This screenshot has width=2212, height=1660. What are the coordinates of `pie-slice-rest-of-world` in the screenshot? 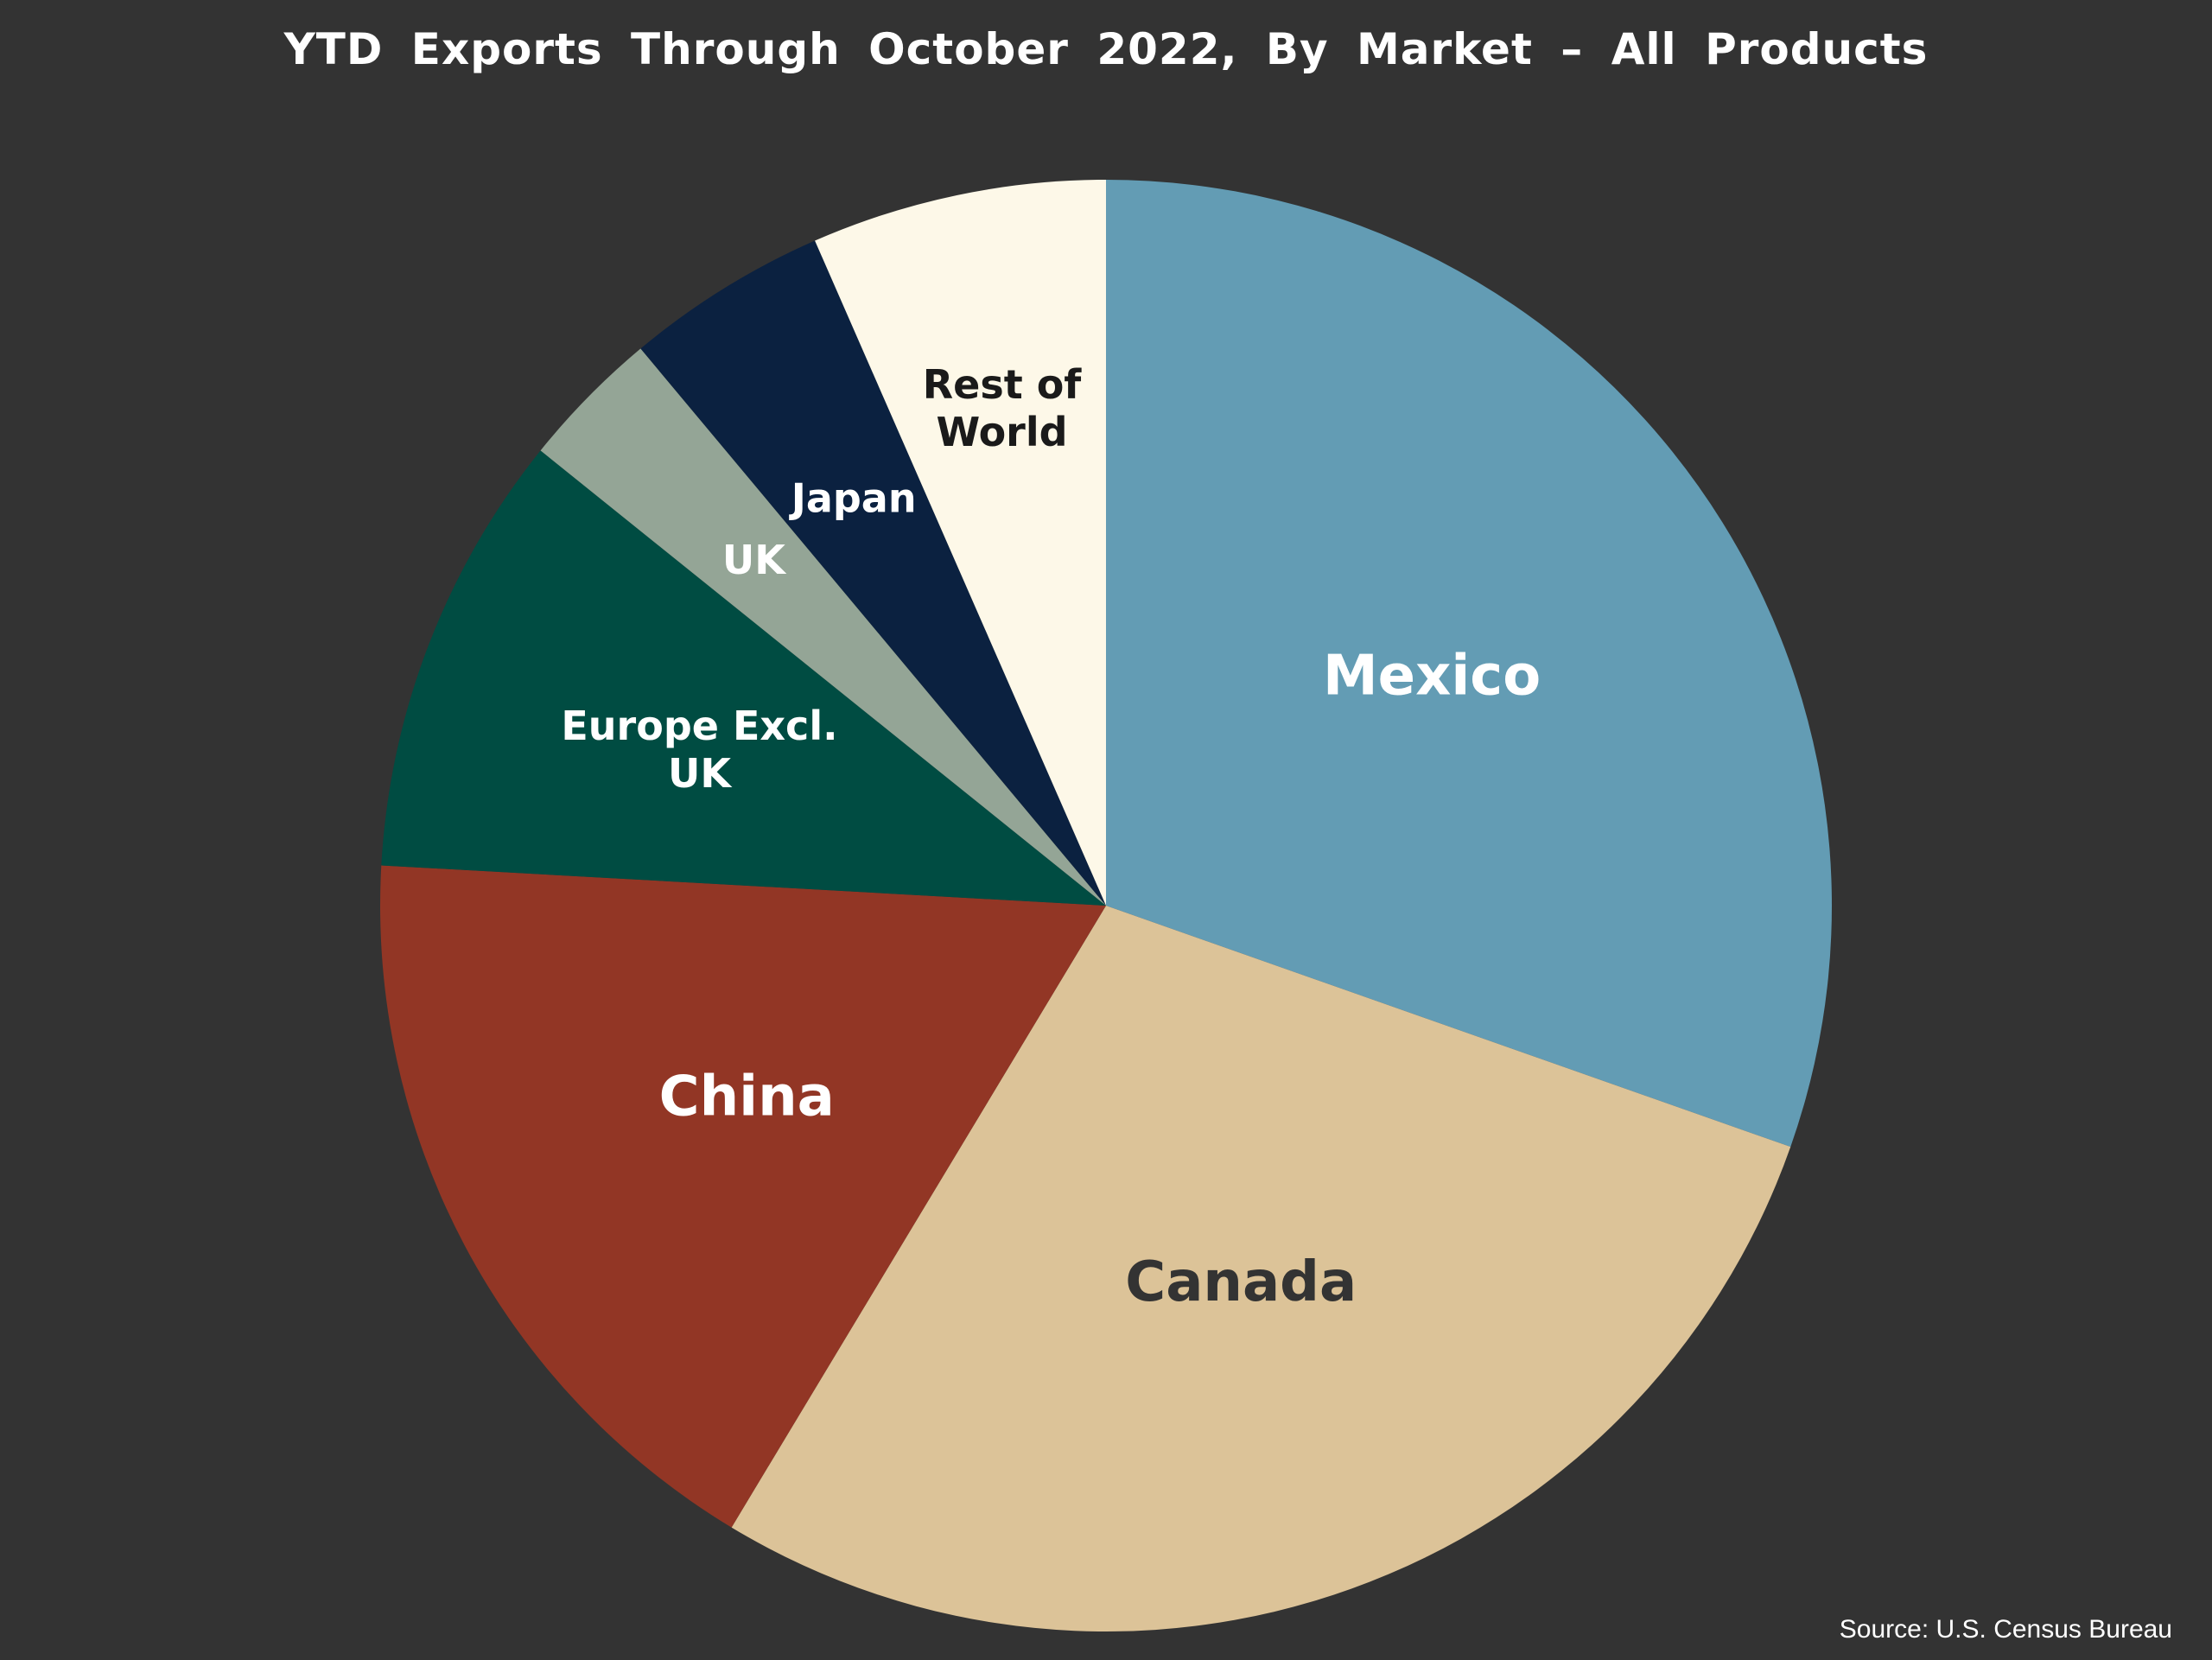 It's located at (960, 543).